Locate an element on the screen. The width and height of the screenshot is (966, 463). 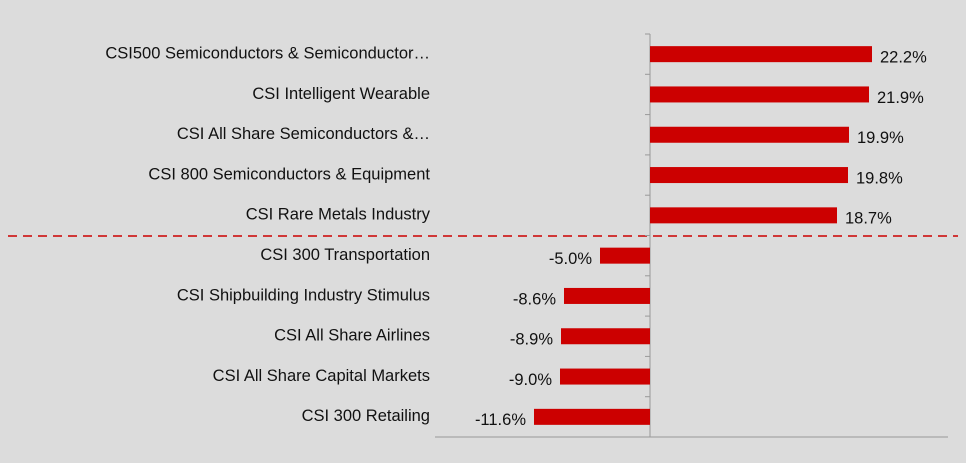
category-label: CSI Rare Metals Industry is located at coordinates (338, 215).